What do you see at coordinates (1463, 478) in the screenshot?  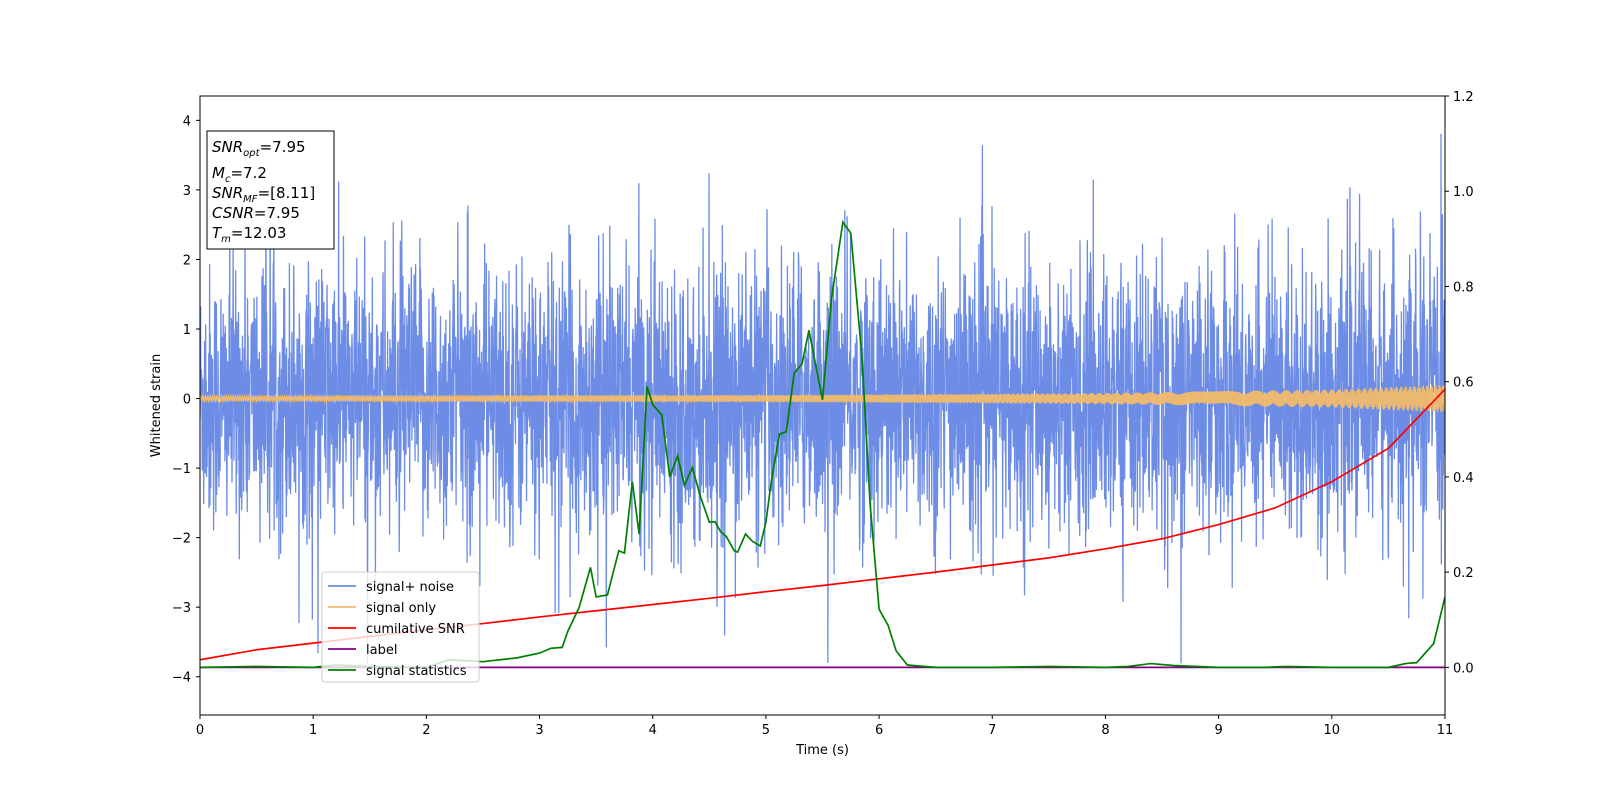 I see `right-y-tick-label: 0.4` at bounding box center [1463, 478].